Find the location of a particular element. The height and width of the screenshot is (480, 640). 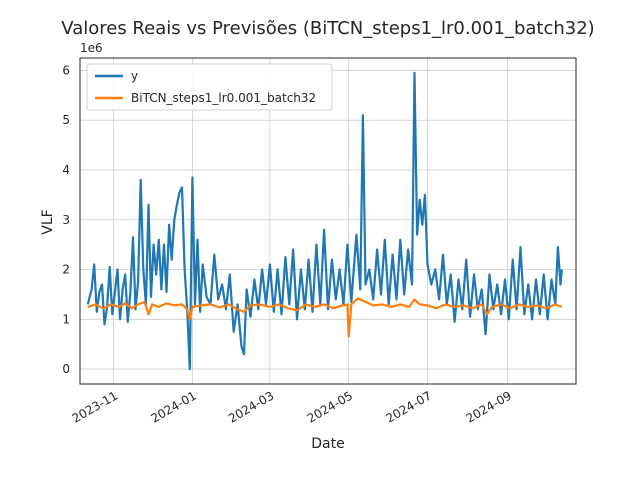

y-offset-label: 1e6 is located at coordinates (91, 48).